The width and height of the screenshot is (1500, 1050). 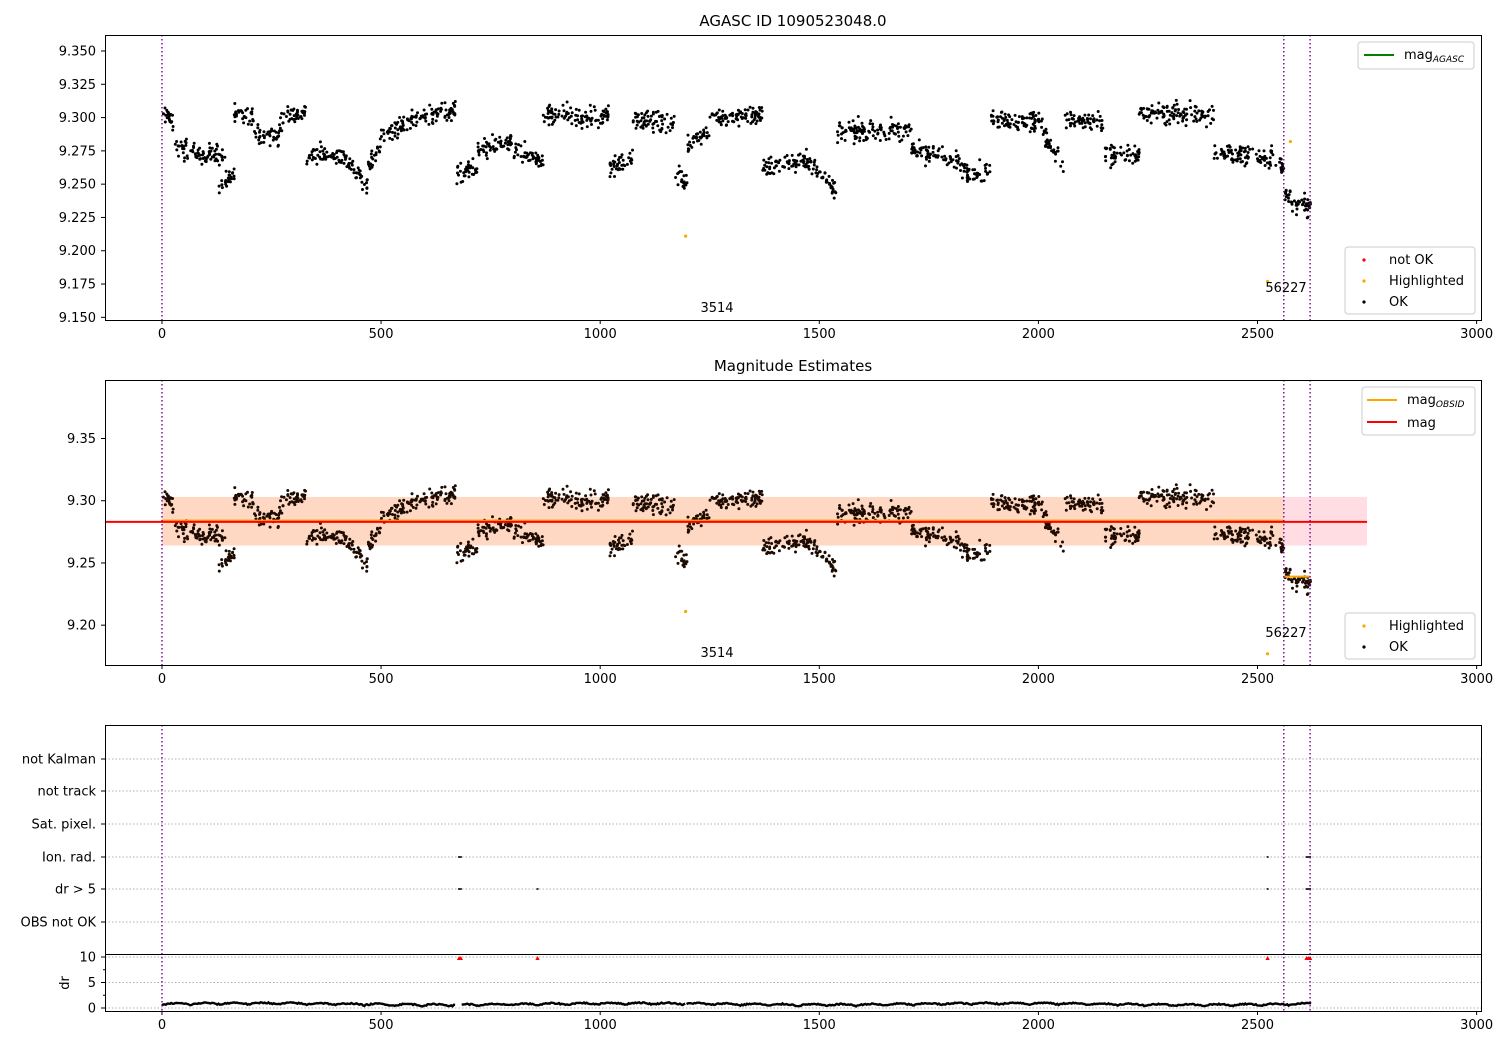 I want to click on x-tick-label: 2500, so click(x=1257, y=1025).